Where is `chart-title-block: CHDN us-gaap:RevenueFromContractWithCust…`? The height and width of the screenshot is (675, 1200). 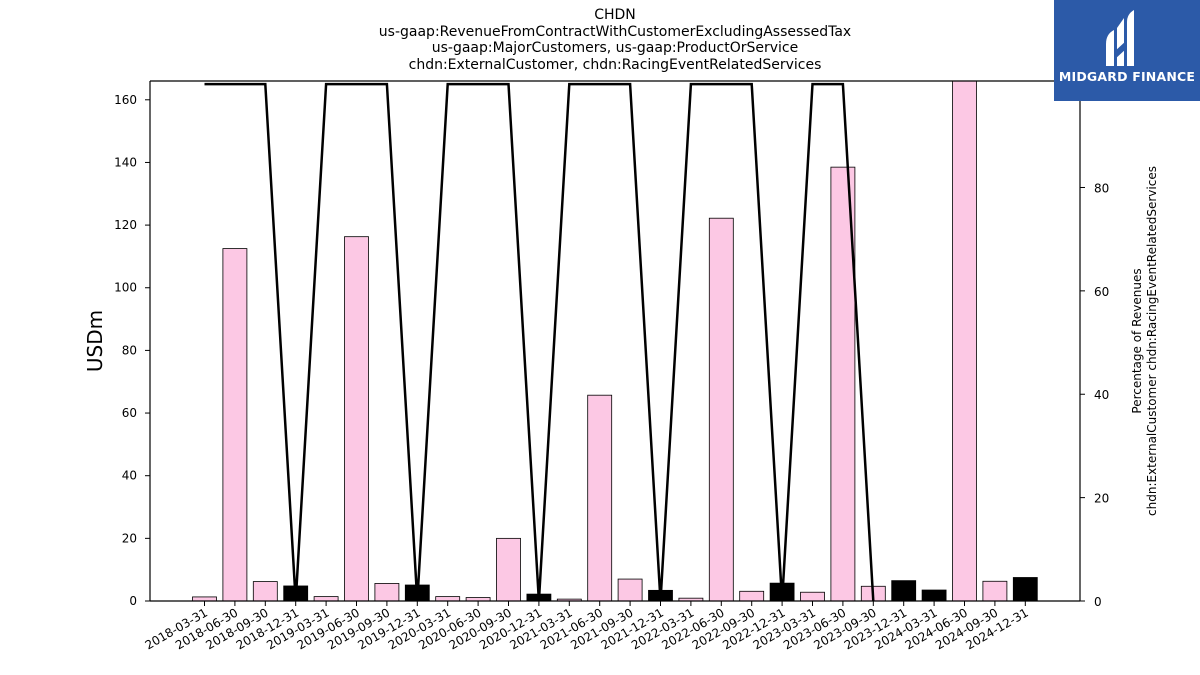 chart-title-block: CHDN us-gaap:RevenueFromContractWithCust… is located at coordinates (615, 40).